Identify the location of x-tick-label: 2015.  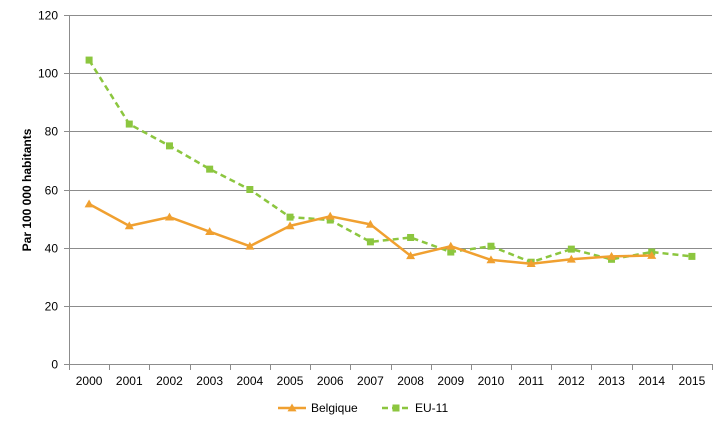
(692, 381).